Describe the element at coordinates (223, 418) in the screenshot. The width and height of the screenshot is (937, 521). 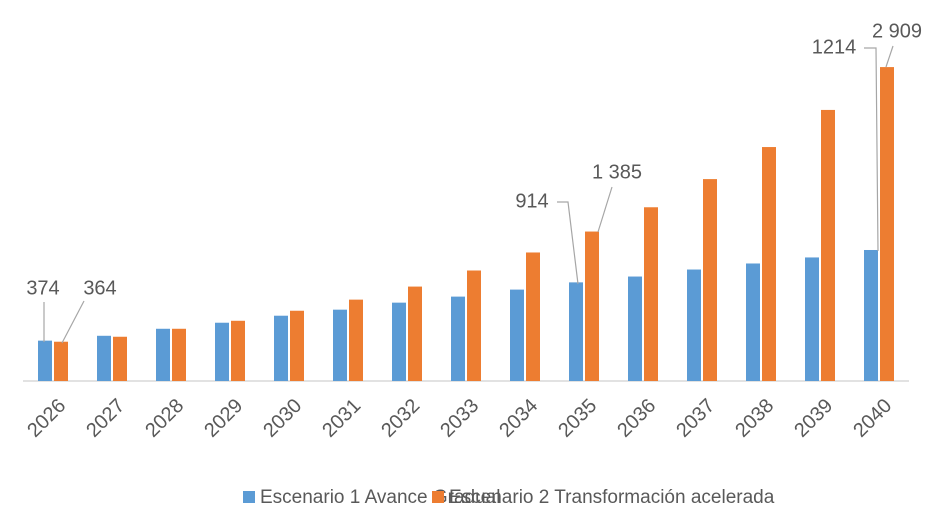
I see `x-tick-label: 2029` at that location.